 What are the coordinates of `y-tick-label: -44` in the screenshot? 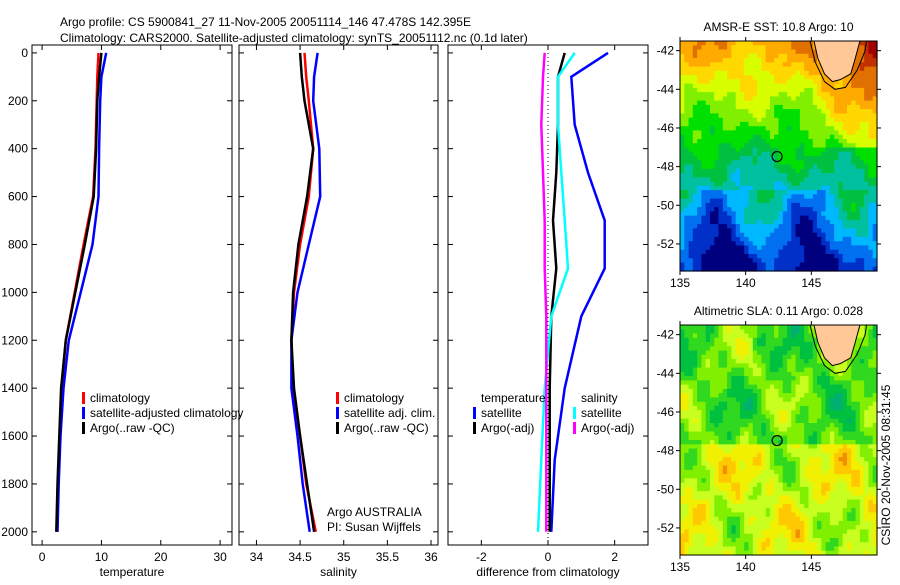 It's located at (666, 89).